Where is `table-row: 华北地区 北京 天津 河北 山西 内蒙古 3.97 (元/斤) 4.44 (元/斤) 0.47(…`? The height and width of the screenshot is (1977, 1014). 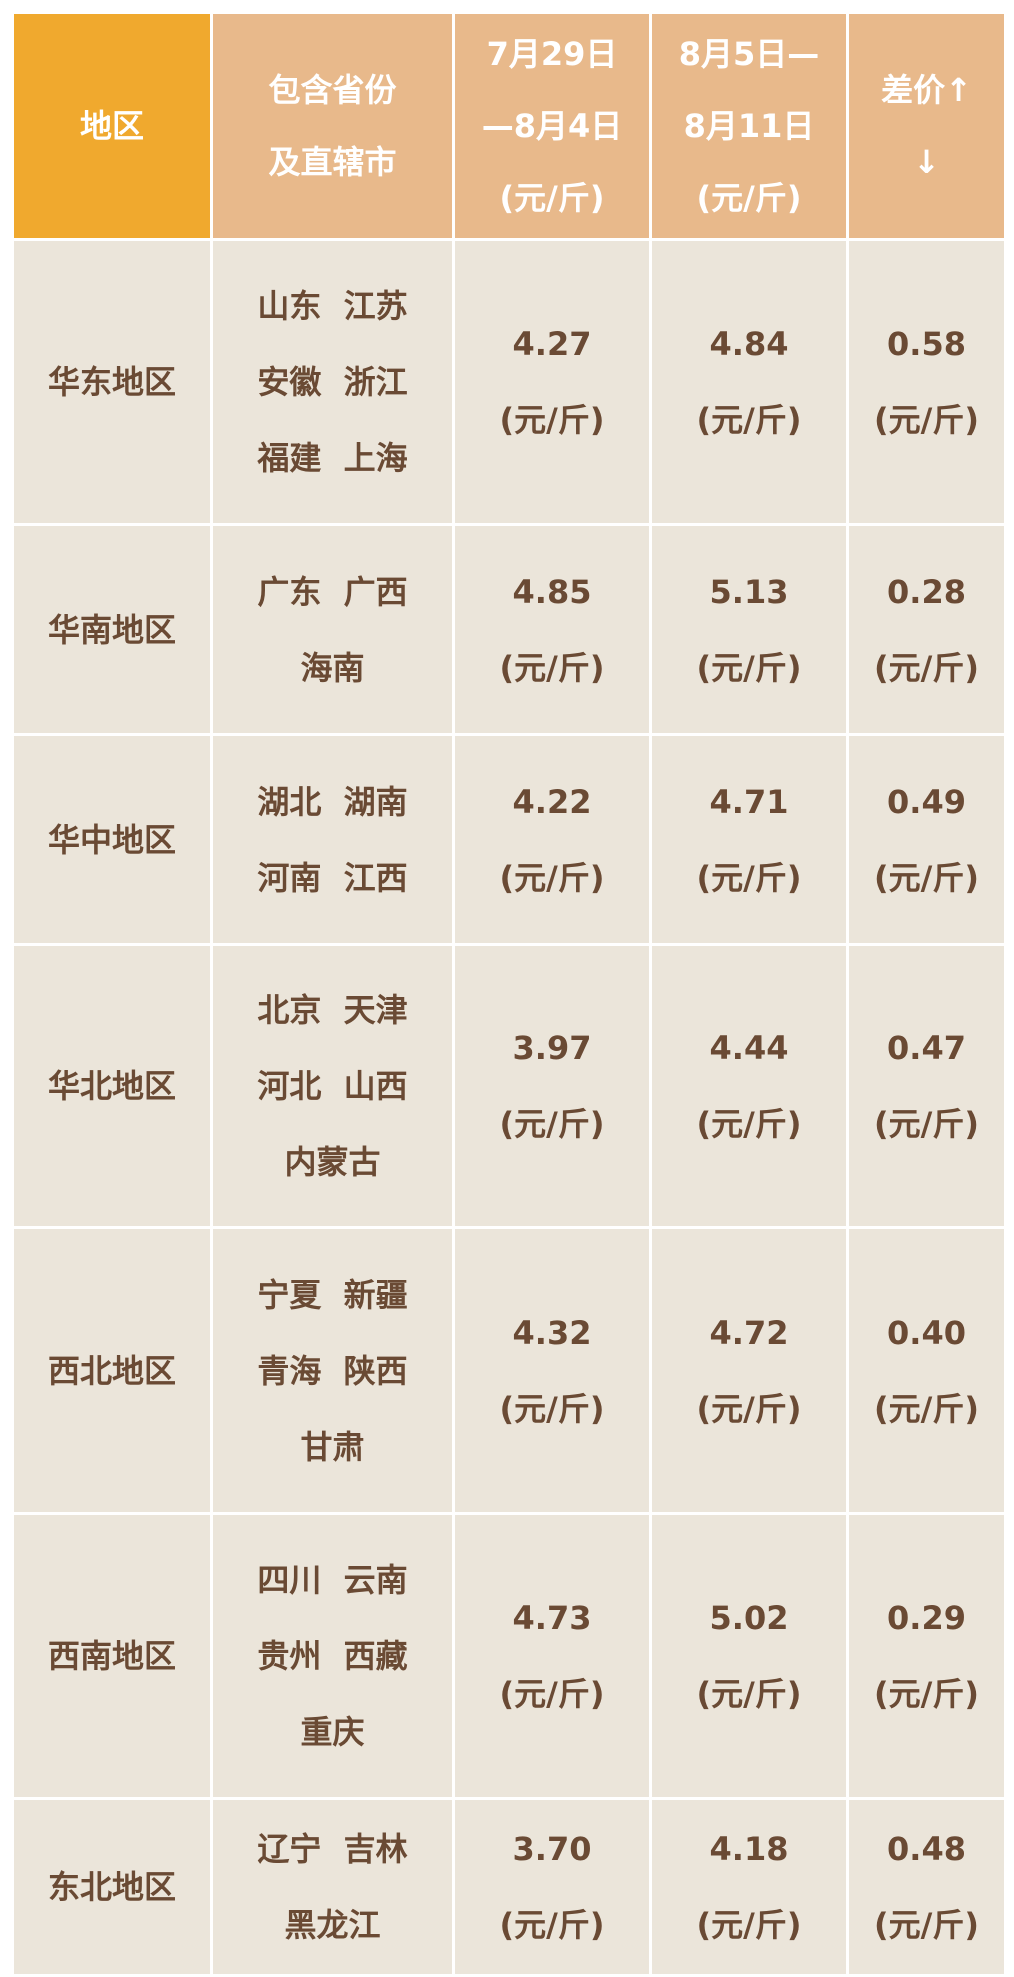 table-row: 华北地区 北京 天津 河北 山西 内蒙古 3.97 (元/斤) 4.44 (元/斤) 0.47(… is located at coordinates (509, 1086).